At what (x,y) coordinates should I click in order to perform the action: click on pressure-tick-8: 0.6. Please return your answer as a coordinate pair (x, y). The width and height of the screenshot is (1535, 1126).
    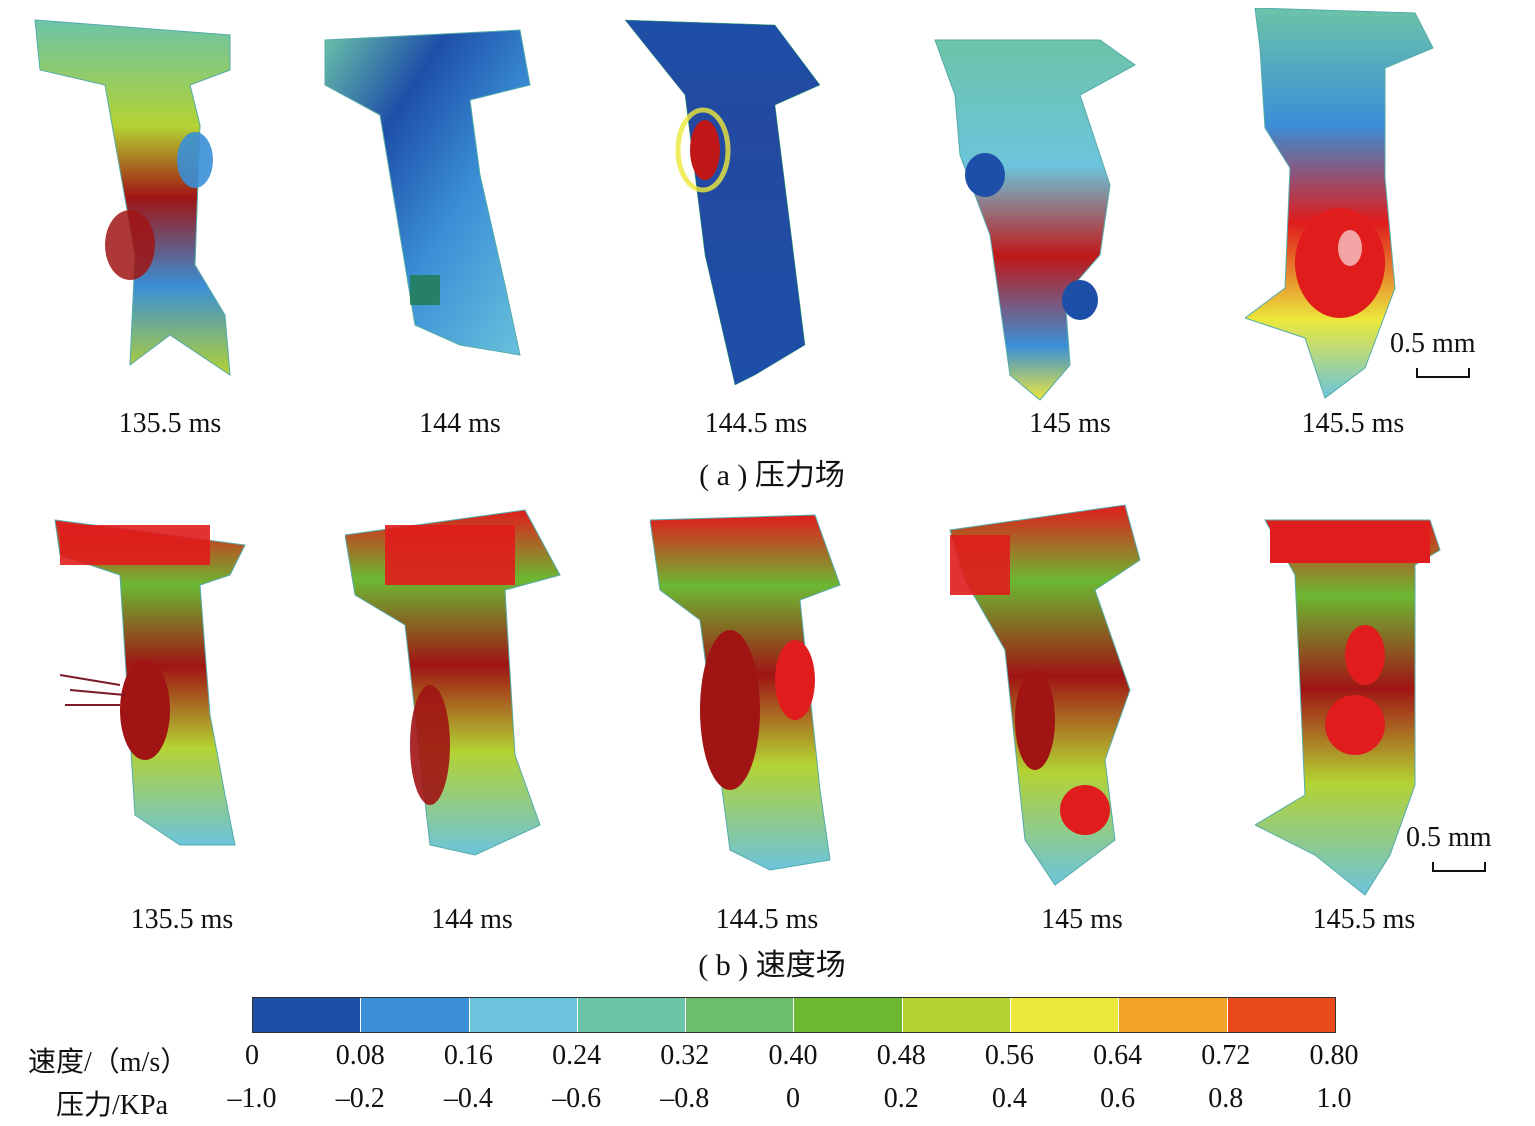
    Looking at the image, I should click on (1118, 1098).